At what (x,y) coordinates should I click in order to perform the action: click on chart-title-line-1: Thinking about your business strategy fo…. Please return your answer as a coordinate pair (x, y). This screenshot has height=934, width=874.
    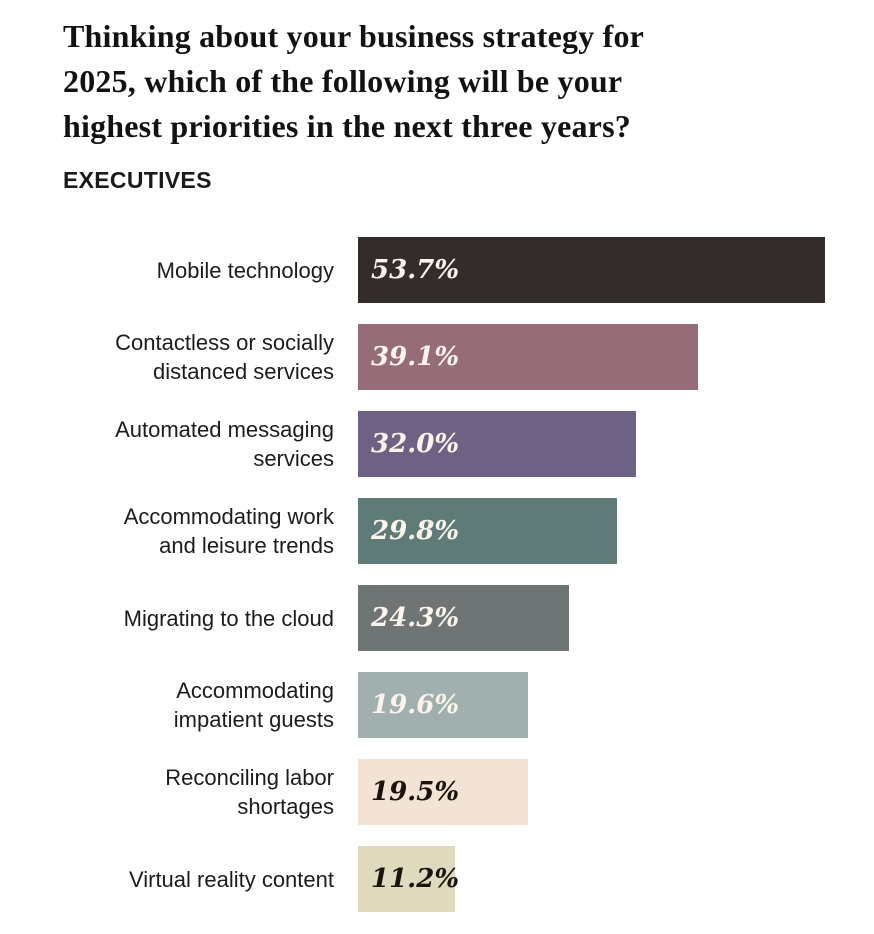
    Looking at the image, I should click on (354, 36).